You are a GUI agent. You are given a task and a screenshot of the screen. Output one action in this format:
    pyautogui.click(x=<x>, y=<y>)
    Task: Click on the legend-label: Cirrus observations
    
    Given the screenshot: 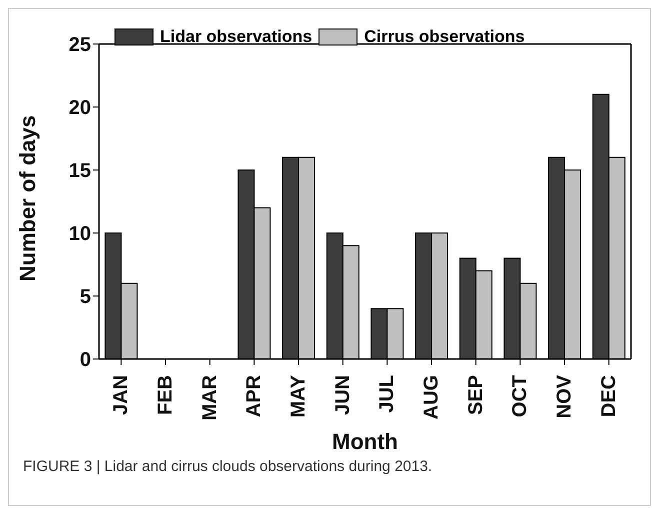 What is the action you would take?
    pyautogui.click(x=444, y=37)
    